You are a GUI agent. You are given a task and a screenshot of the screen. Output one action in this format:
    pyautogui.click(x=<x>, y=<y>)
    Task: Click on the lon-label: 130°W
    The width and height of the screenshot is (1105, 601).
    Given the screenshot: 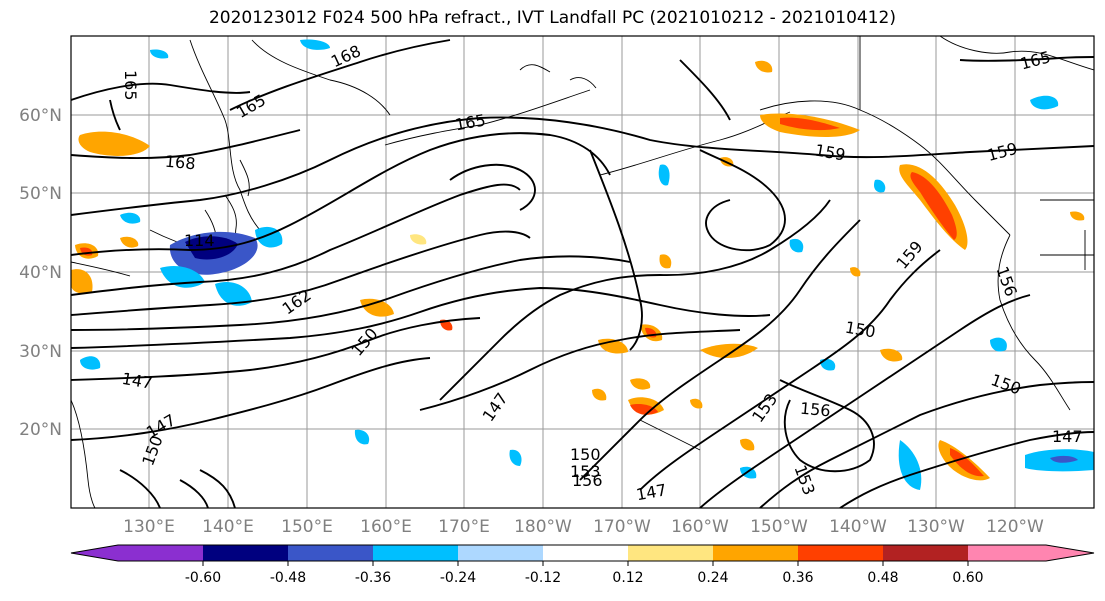 What is the action you would take?
    pyautogui.click(x=936, y=527)
    